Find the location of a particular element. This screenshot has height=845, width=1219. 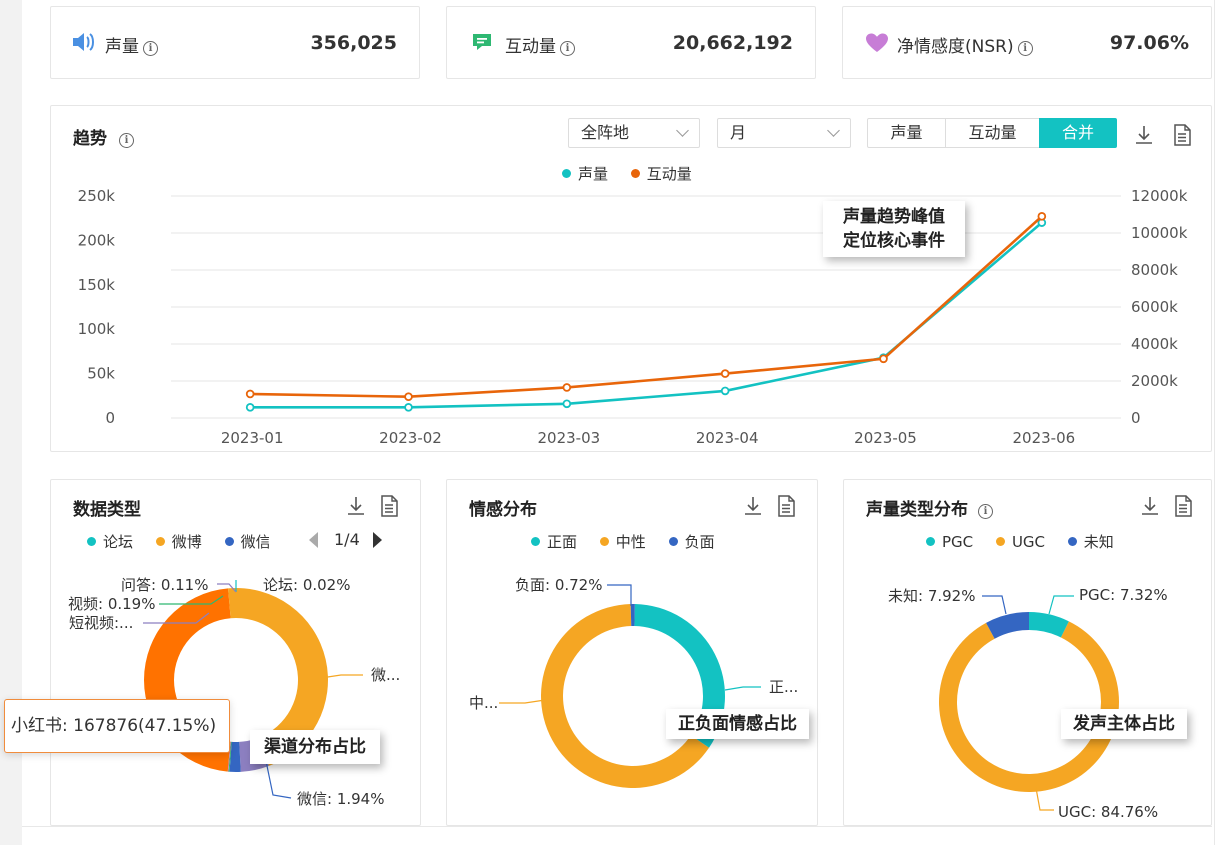

annotation-voice-share: 发声主体占比 is located at coordinates (1124, 724).